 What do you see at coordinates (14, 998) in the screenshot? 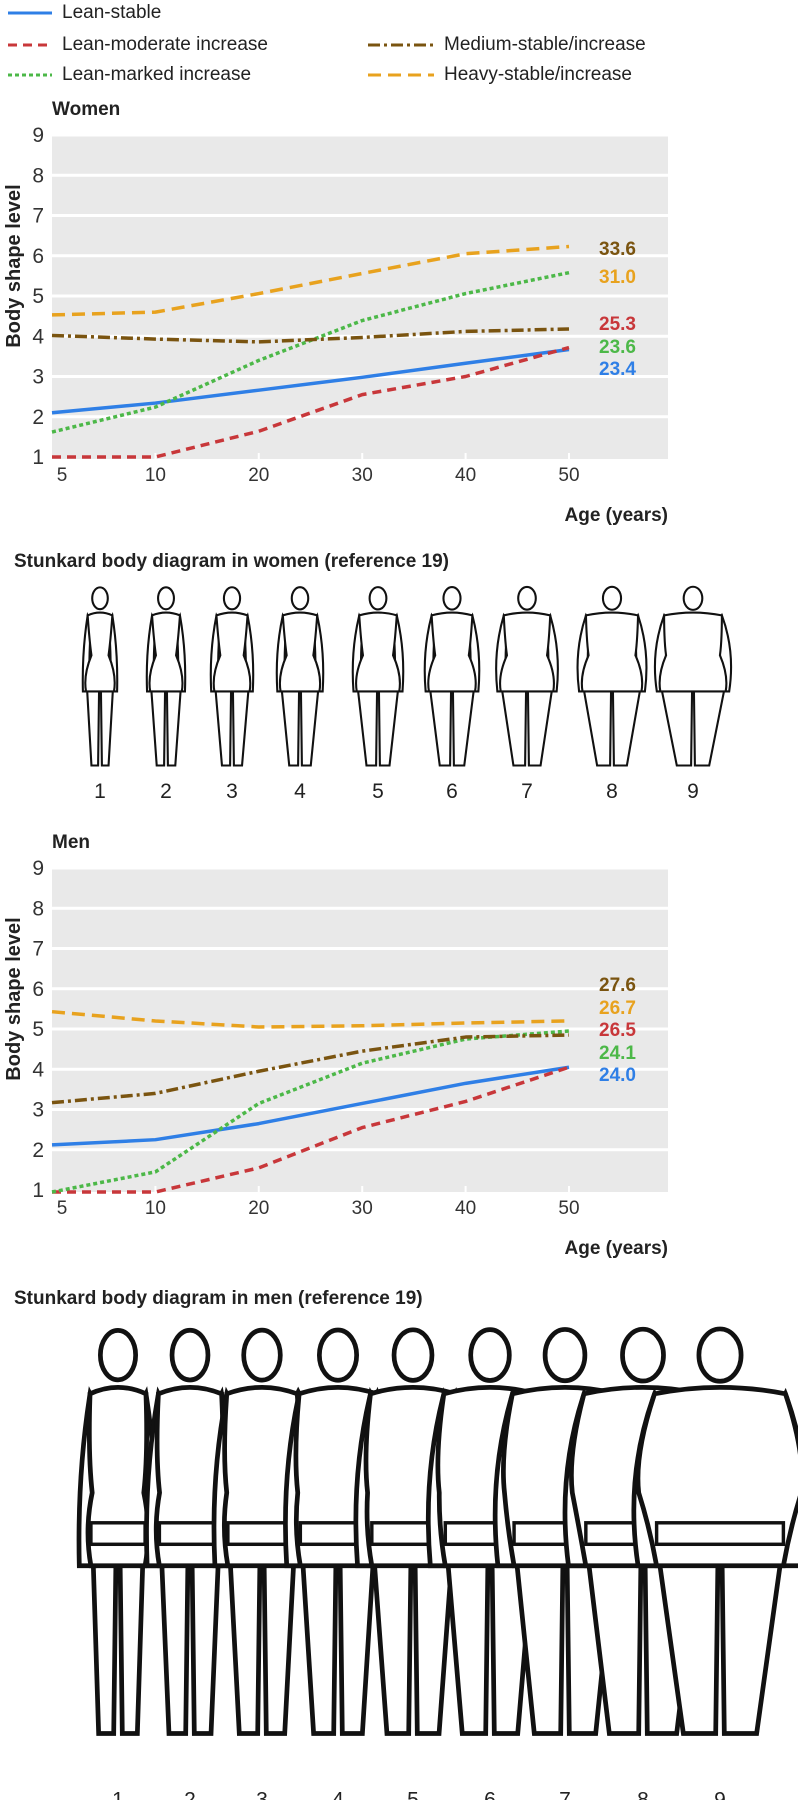
I see `y-axis-title: Body shape level` at bounding box center [14, 998].